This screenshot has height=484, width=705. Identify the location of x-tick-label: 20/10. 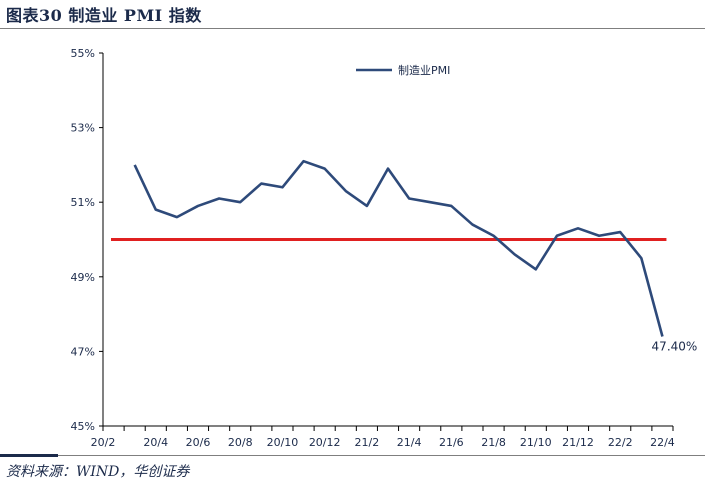
(283, 442).